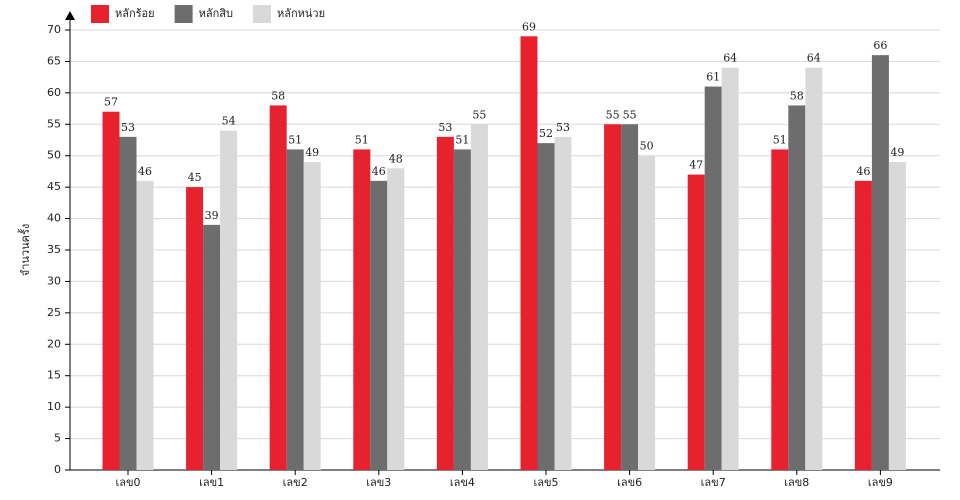 The height and width of the screenshot is (500, 960). I want to click on x-tick-label: เลข0, so click(127, 482).